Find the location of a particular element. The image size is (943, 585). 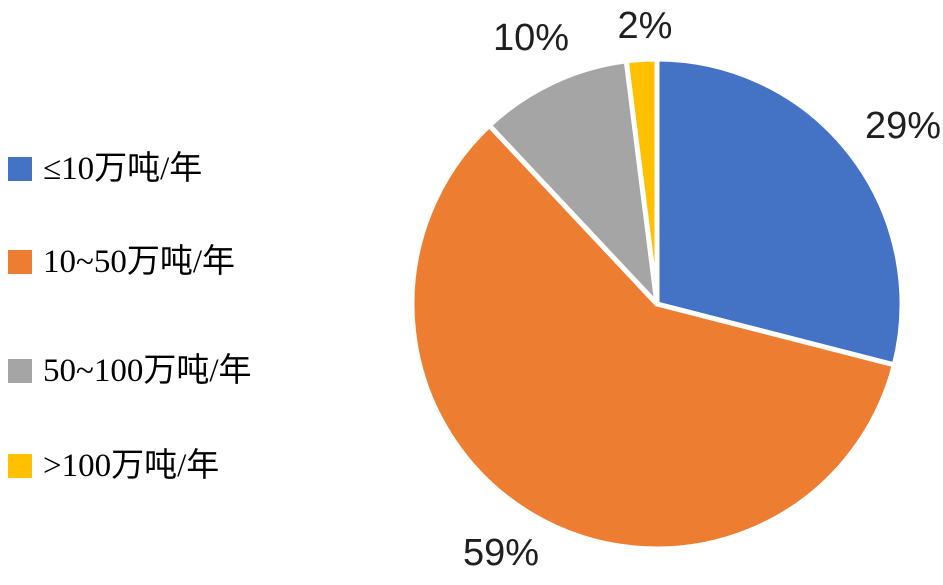

pie-label-gray-10: 10% is located at coordinates (531, 38).